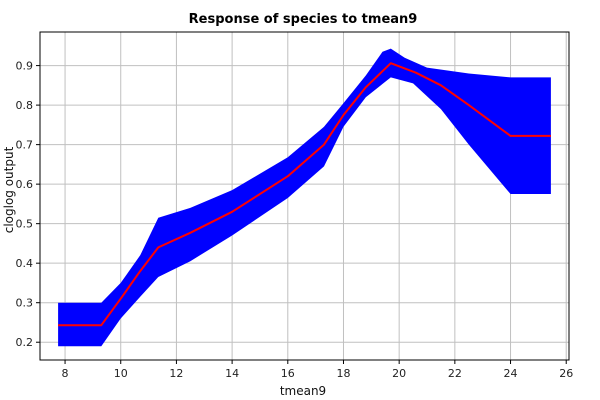 The height and width of the screenshot is (400, 600). What do you see at coordinates (25, 263) in the screenshot?
I see `y-tick-label: 0.4` at bounding box center [25, 263].